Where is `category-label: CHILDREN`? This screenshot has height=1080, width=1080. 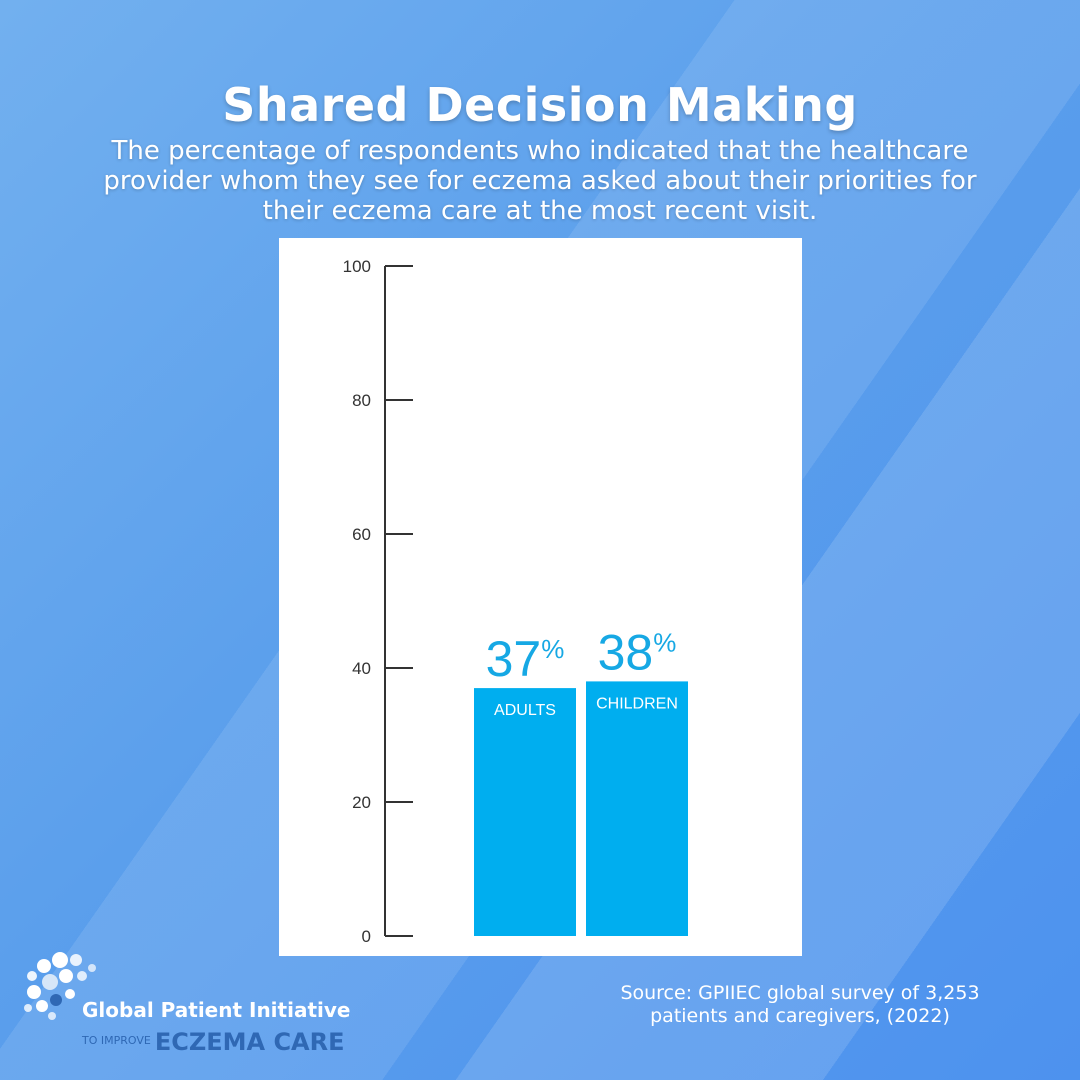
category-label: CHILDREN is located at coordinates (637, 703).